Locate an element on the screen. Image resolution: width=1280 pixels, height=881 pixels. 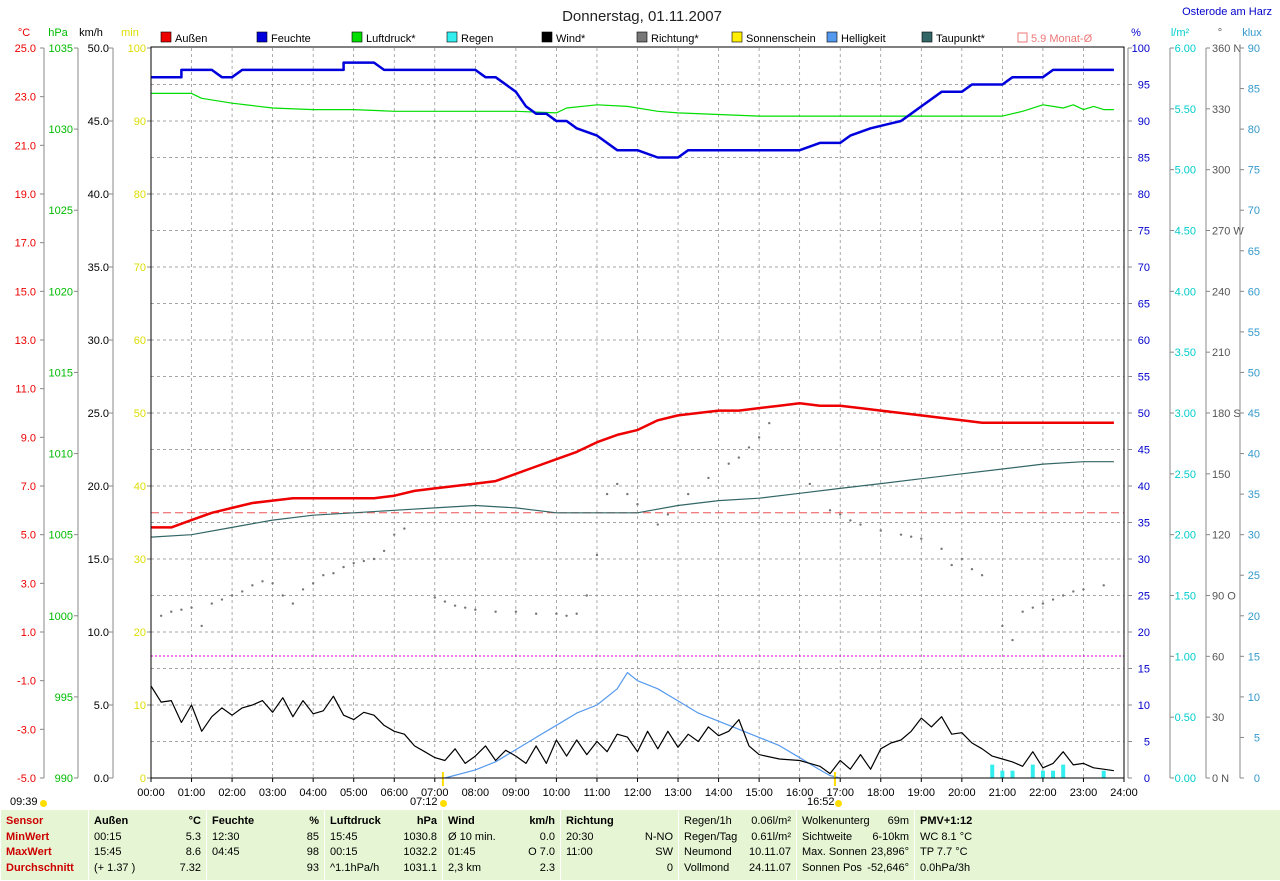
feuchte-max-val: 98 is located at coordinates (312, 852).